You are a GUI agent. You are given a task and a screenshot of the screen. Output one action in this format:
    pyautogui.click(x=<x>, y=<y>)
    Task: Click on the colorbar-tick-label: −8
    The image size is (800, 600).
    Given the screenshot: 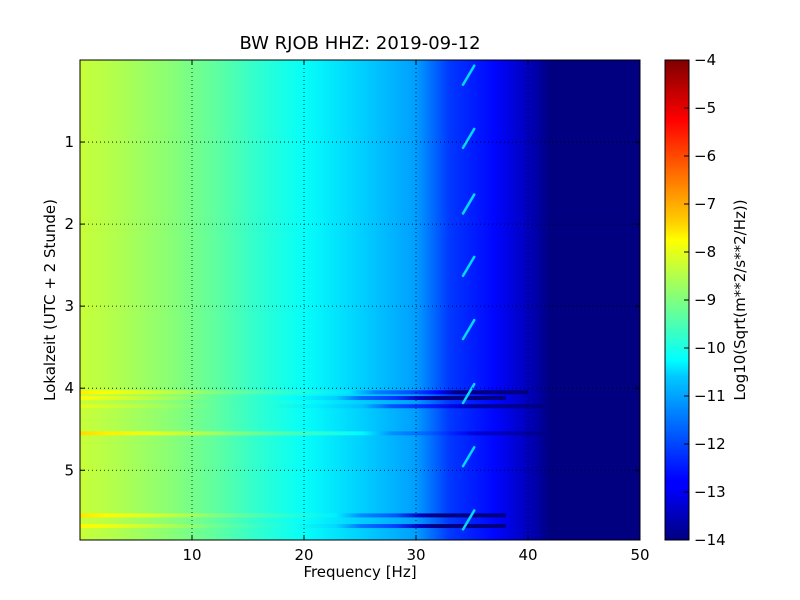 What is the action you would take?
    pyautogui.click(x=705, y=252)
    